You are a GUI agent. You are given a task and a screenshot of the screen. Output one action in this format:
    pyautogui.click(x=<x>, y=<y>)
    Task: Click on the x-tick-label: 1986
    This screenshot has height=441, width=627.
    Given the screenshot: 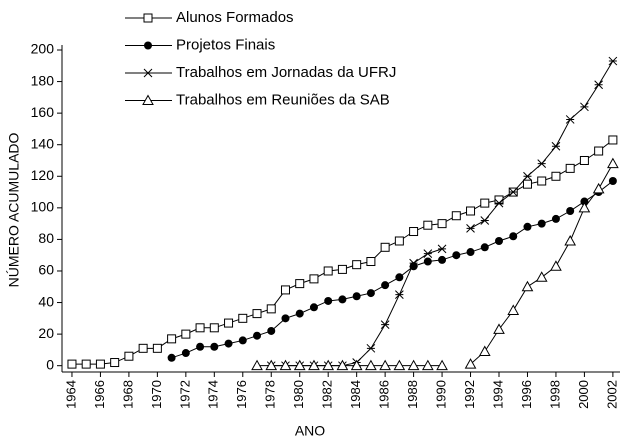 What is the action you would take?
    pyautogui.click(x=384, y=394)
    